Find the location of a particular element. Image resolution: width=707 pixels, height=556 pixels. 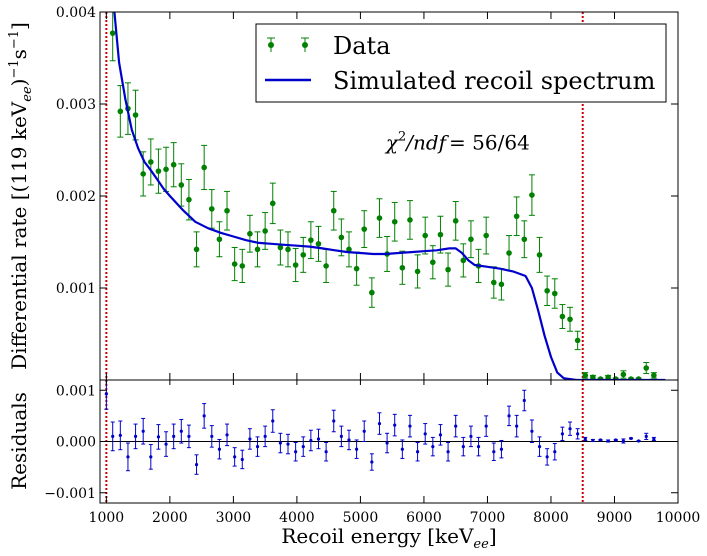

legend-label-fit: Simulated recoil spectrum is located at coordinates (494, 81).